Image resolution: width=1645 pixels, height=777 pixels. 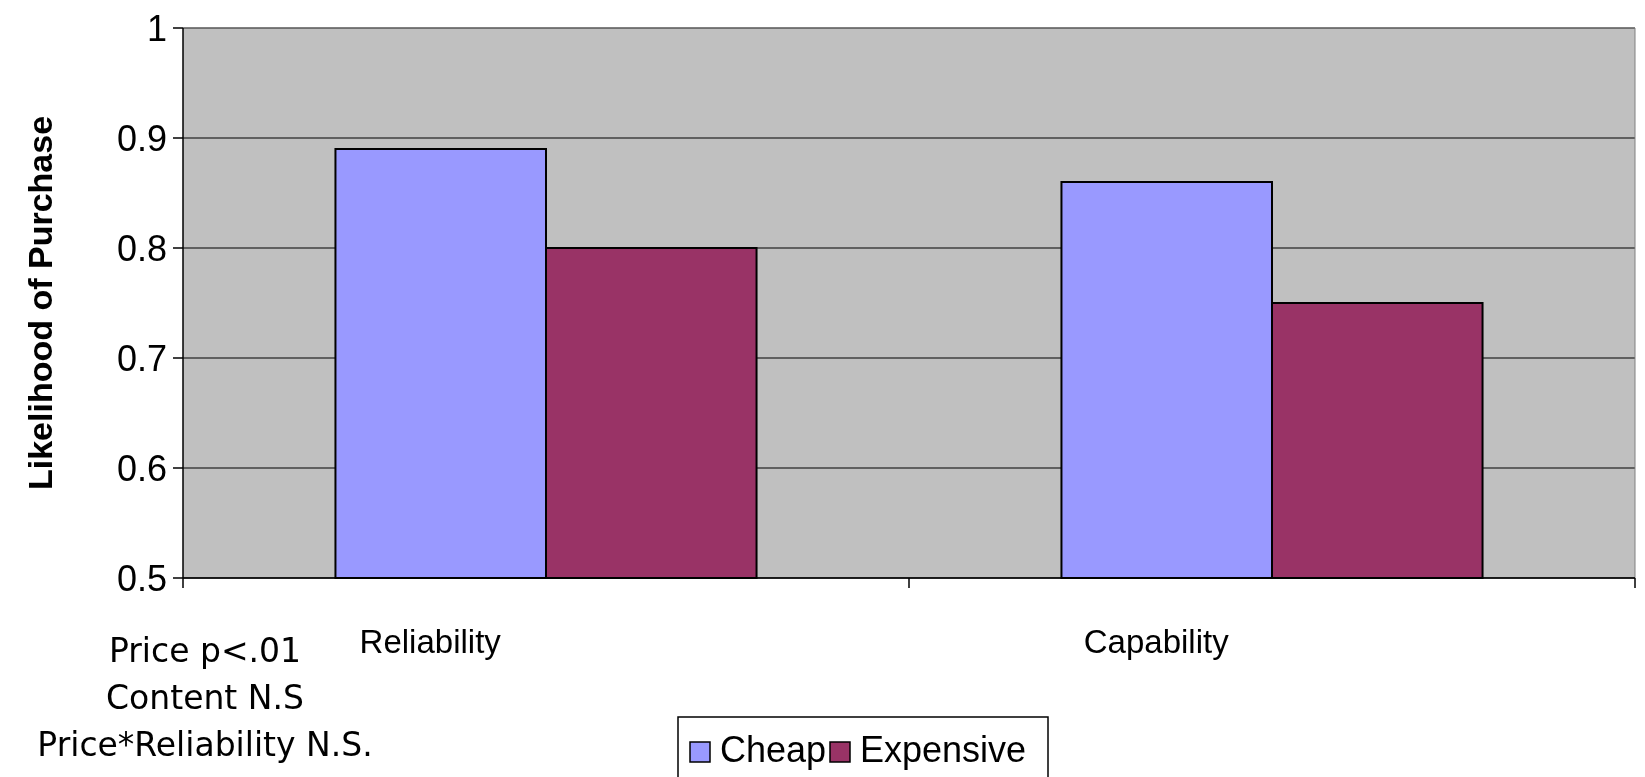 I want to click on x-tick-label: Reliability, so click(x=430, y=641).